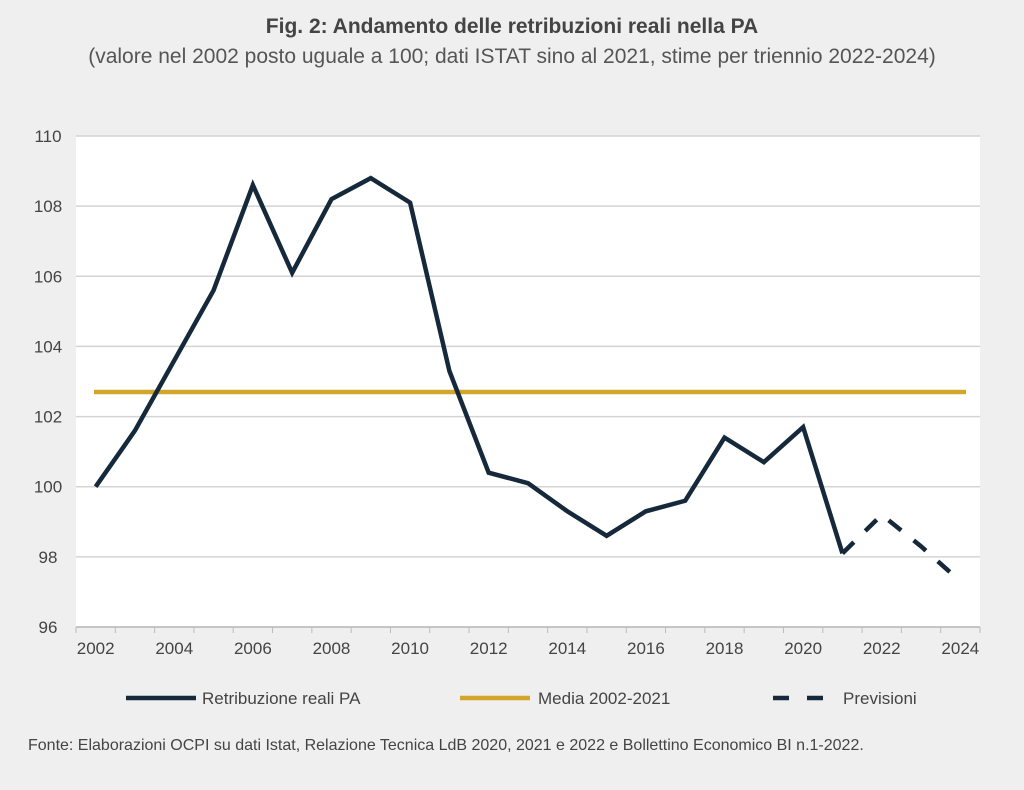 This screenshot has height=790, width=1024. I want to click on x-tick-label: 2004, so click(174, 648).